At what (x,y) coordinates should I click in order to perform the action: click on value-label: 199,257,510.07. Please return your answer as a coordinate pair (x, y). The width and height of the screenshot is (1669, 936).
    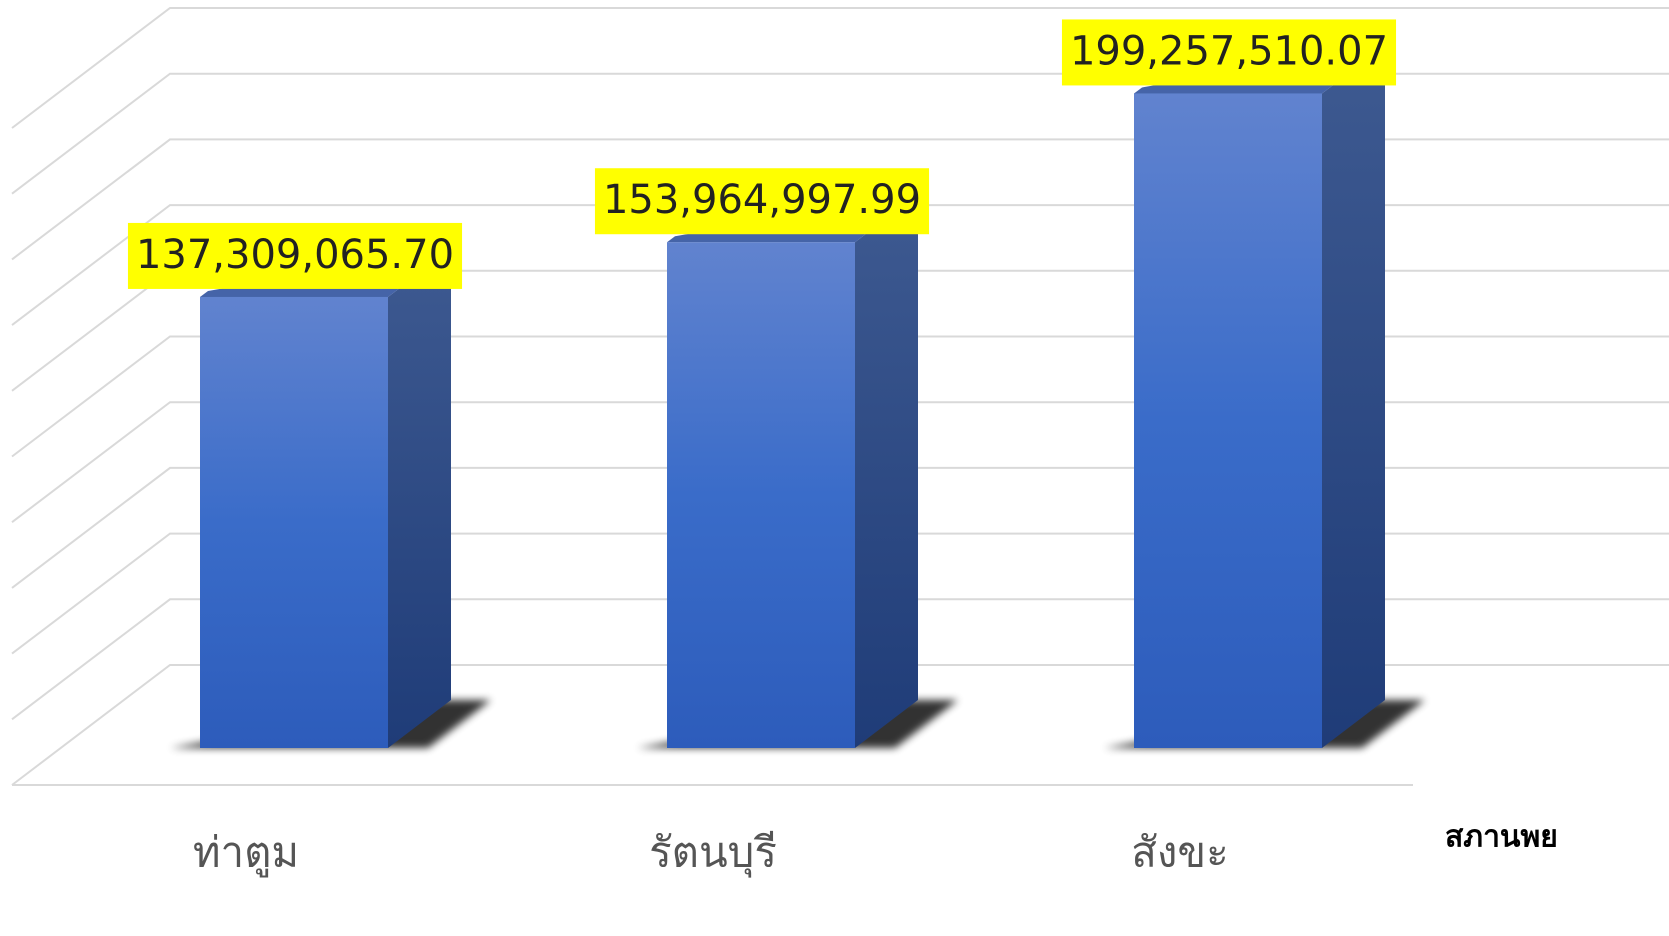
    Looking at the image, I should click on (1229, 51).